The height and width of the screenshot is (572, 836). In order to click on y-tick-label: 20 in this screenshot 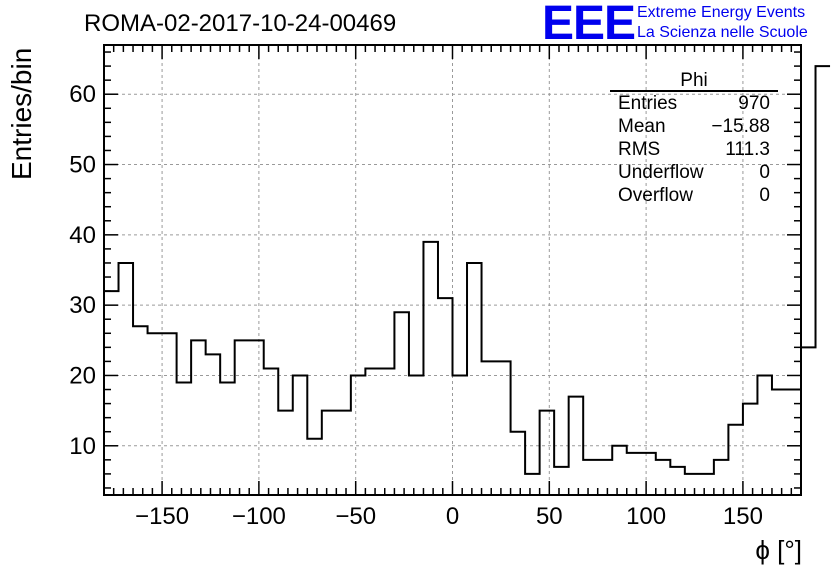, I will do `click(82, 375)`.